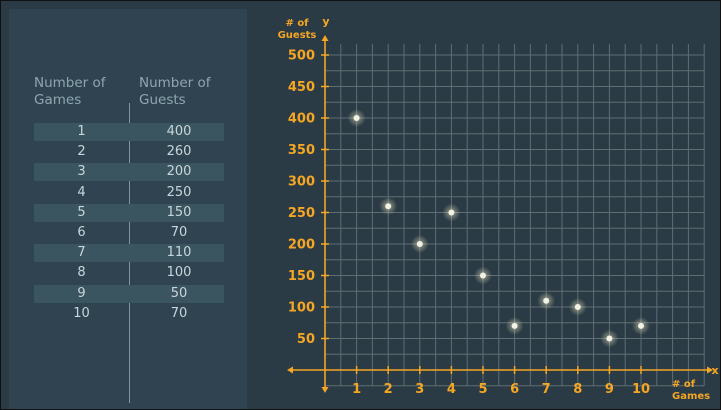 Image resolution: width=721 pixels, height=410 pixels. What do you see at coordinates (81, 172) in the screenshot?
I see `cell-games: 3` at bounding box center [81, 172].